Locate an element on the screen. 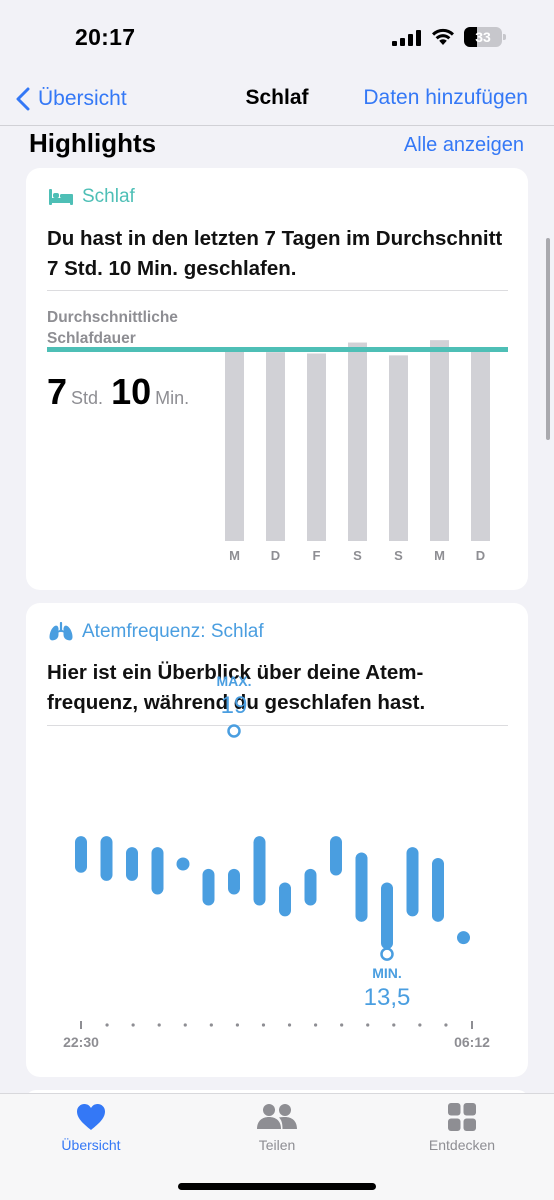 Image resolution: width=554 pixels, height=1200 pixels. max-label: MAX. is located at coordinates (234, 681).